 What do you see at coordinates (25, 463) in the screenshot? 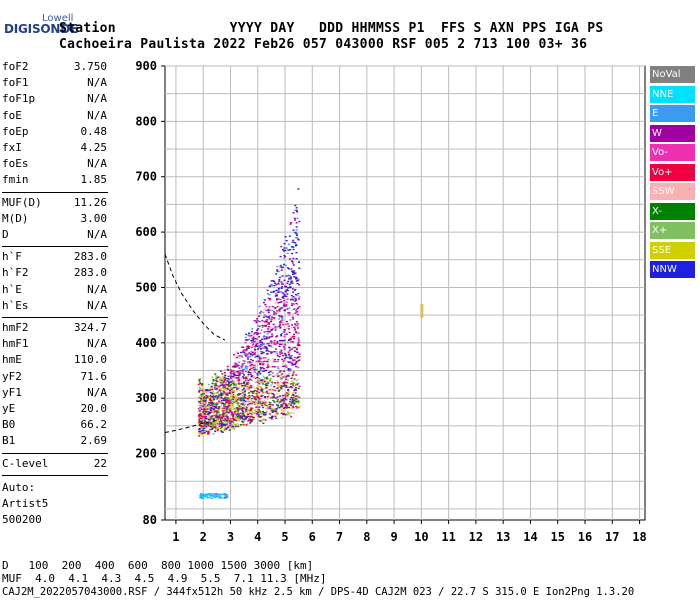
I see `param-name: C-level` at bounding box center [25, 463].